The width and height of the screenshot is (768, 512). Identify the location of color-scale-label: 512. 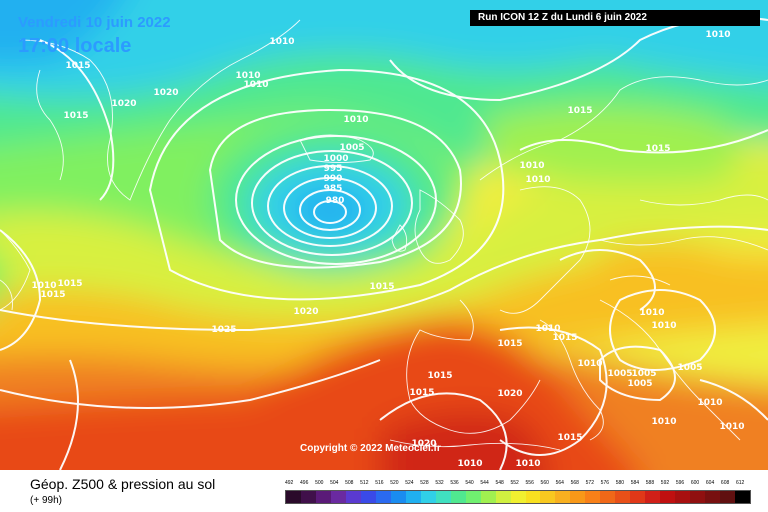
(364, 483).